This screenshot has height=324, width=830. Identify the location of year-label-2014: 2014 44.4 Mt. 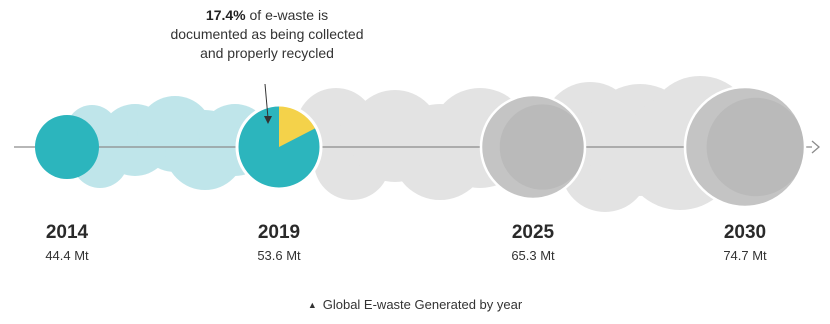
(67, 243).